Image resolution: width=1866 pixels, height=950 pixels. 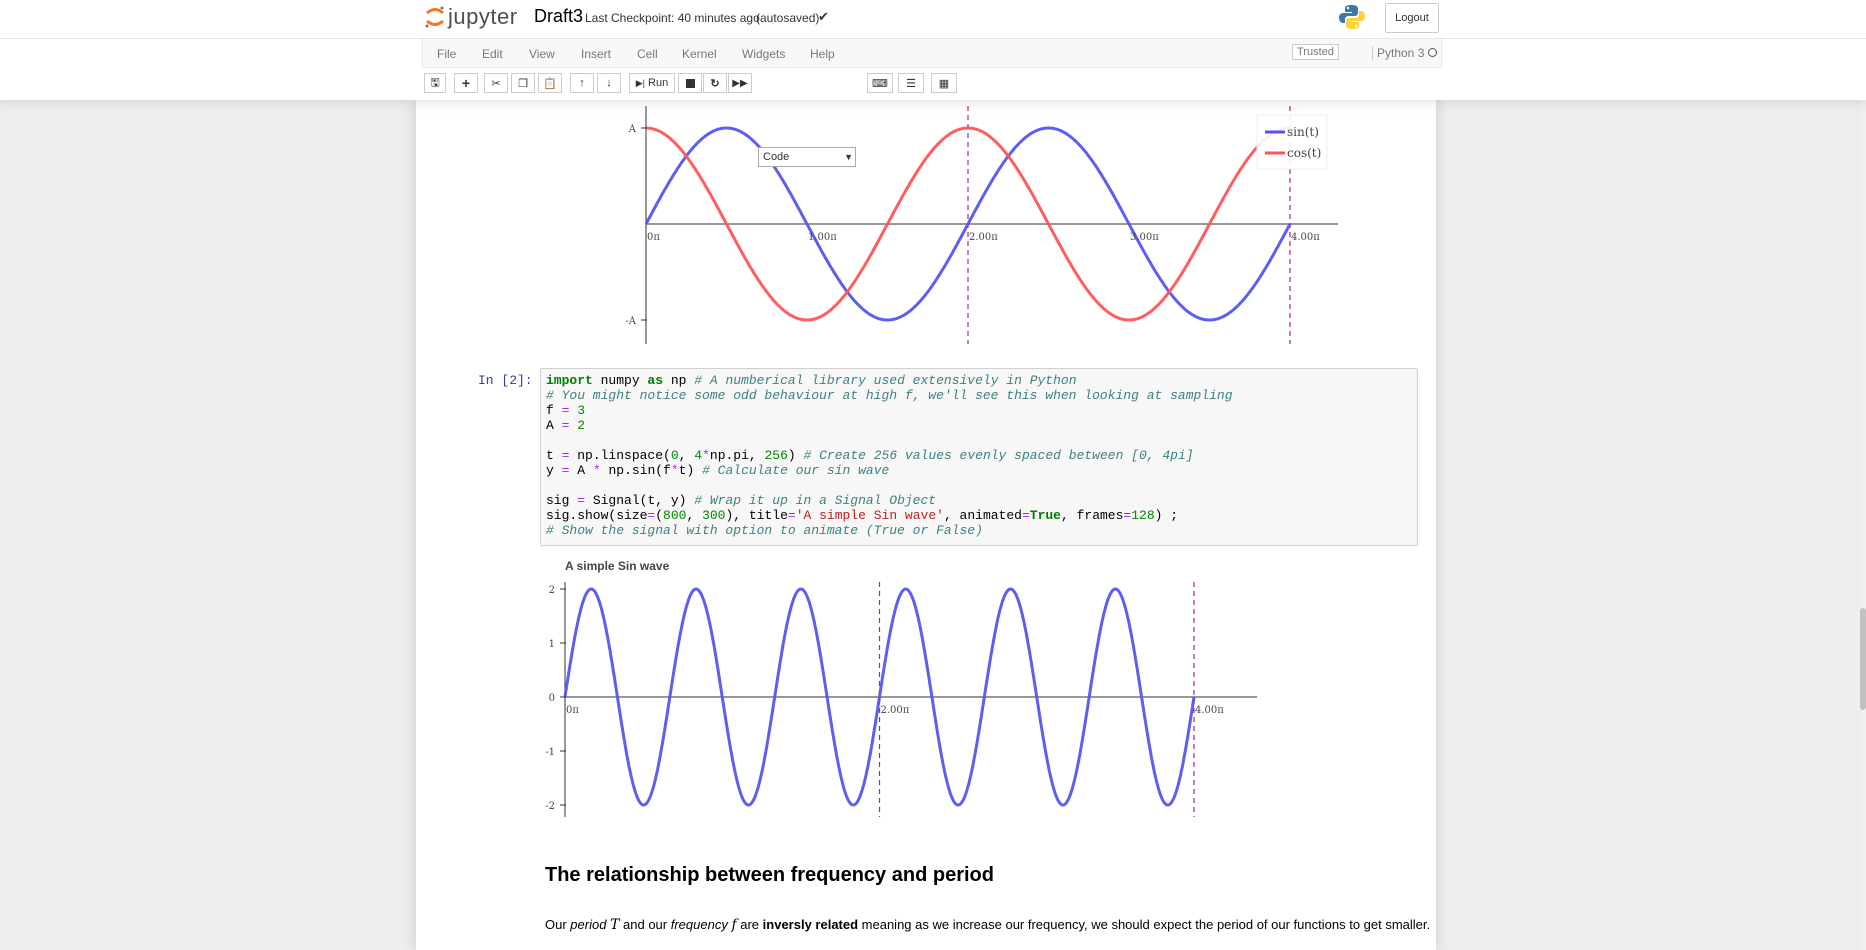 What do you see at coordinates (1292, 142) in the screenshot?
I see `legend-box` at bounding box center [1292, 142].